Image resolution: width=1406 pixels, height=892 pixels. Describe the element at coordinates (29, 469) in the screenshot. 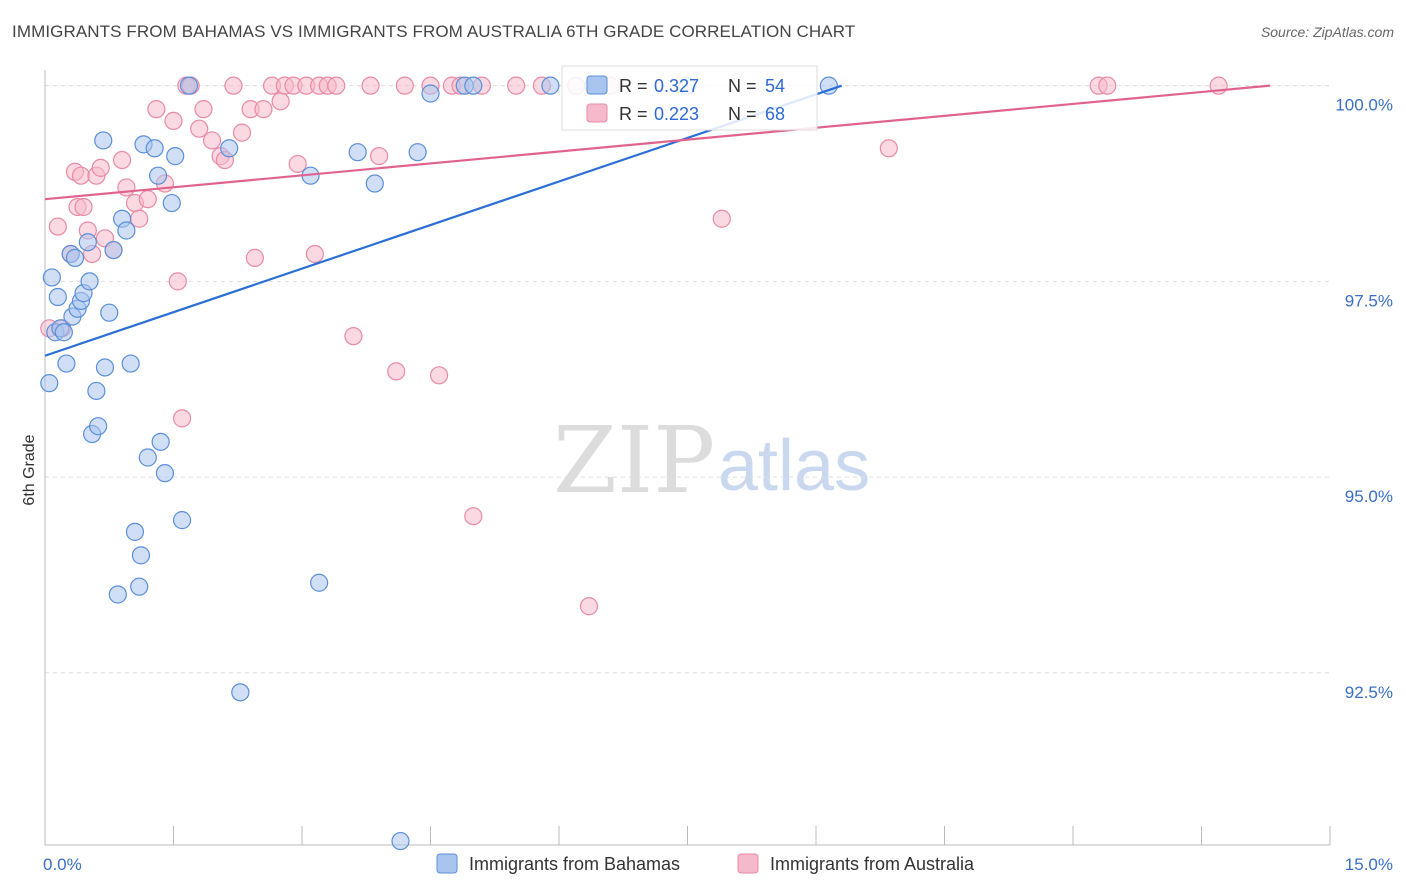

I see `y-axis-title: 6th Grade` at that location.